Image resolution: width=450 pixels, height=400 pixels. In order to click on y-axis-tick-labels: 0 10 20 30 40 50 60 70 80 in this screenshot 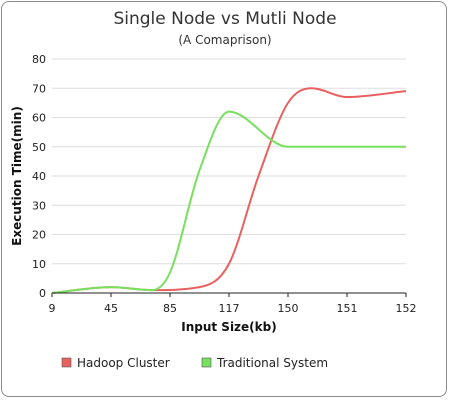, I will do `click(39, 176)`.